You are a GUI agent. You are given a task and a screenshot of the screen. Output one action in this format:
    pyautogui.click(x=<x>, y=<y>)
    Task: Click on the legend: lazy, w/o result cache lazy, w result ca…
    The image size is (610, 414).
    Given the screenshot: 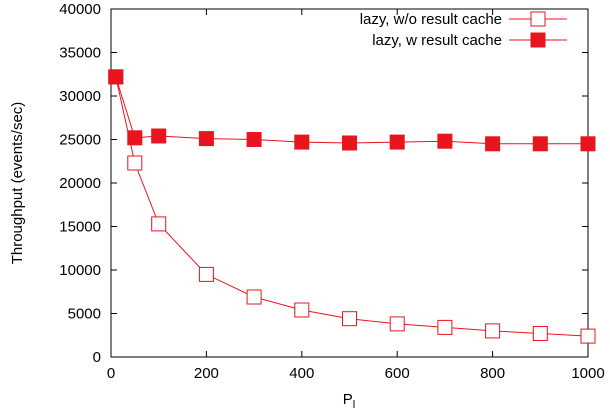 What is the action you would take?
    pyautogui.click(x=463, y=30)
    